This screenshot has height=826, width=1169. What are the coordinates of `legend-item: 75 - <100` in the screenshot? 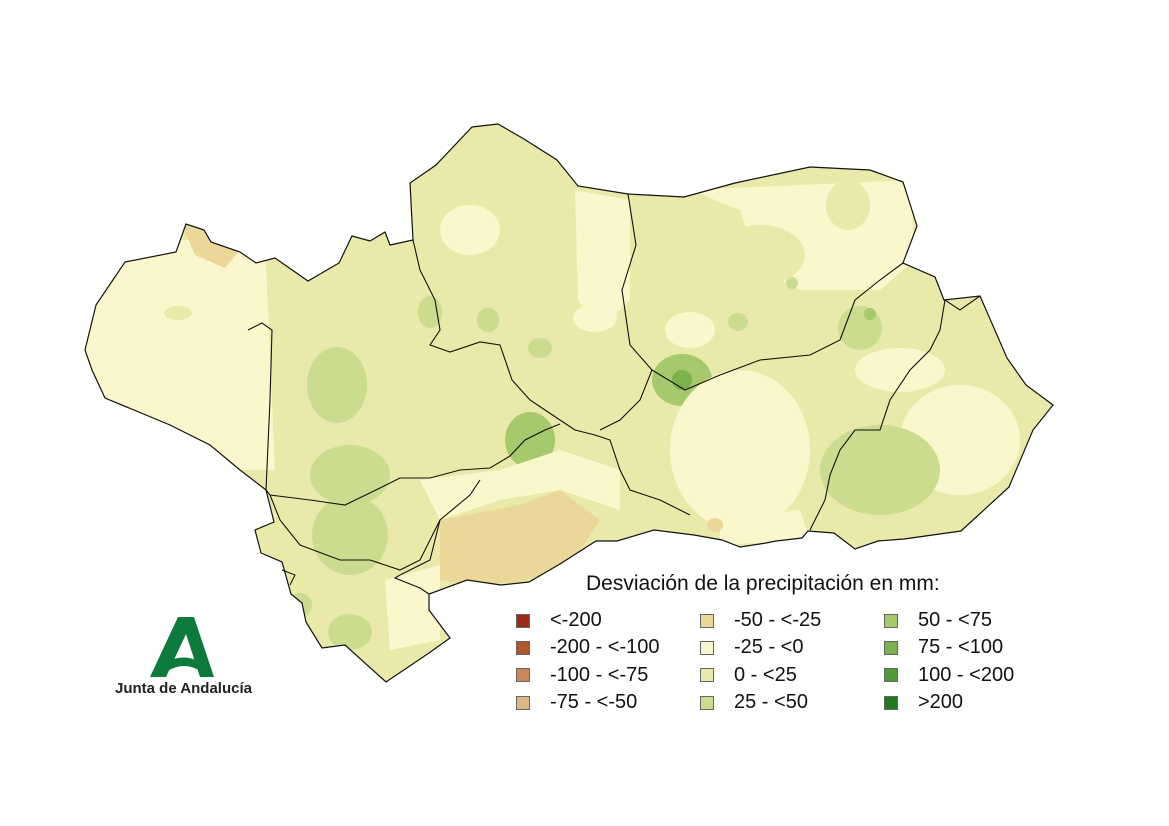 It's located at (969, 647).